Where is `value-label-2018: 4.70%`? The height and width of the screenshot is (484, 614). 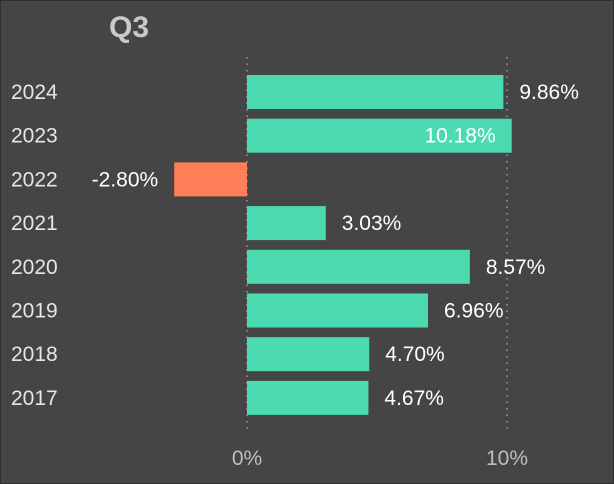 value-label-2018: 4.70% is located at coordinates (415, 354).